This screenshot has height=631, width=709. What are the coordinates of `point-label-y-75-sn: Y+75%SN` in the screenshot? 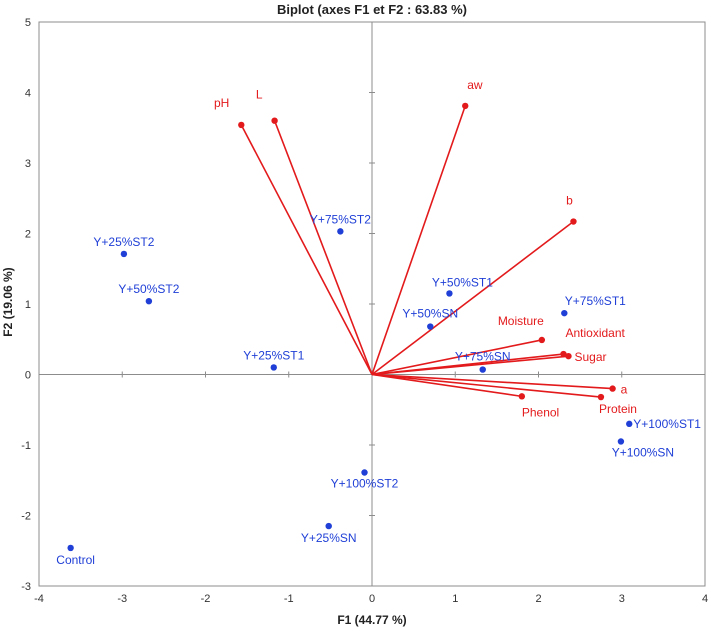 It's located at (483, 357).